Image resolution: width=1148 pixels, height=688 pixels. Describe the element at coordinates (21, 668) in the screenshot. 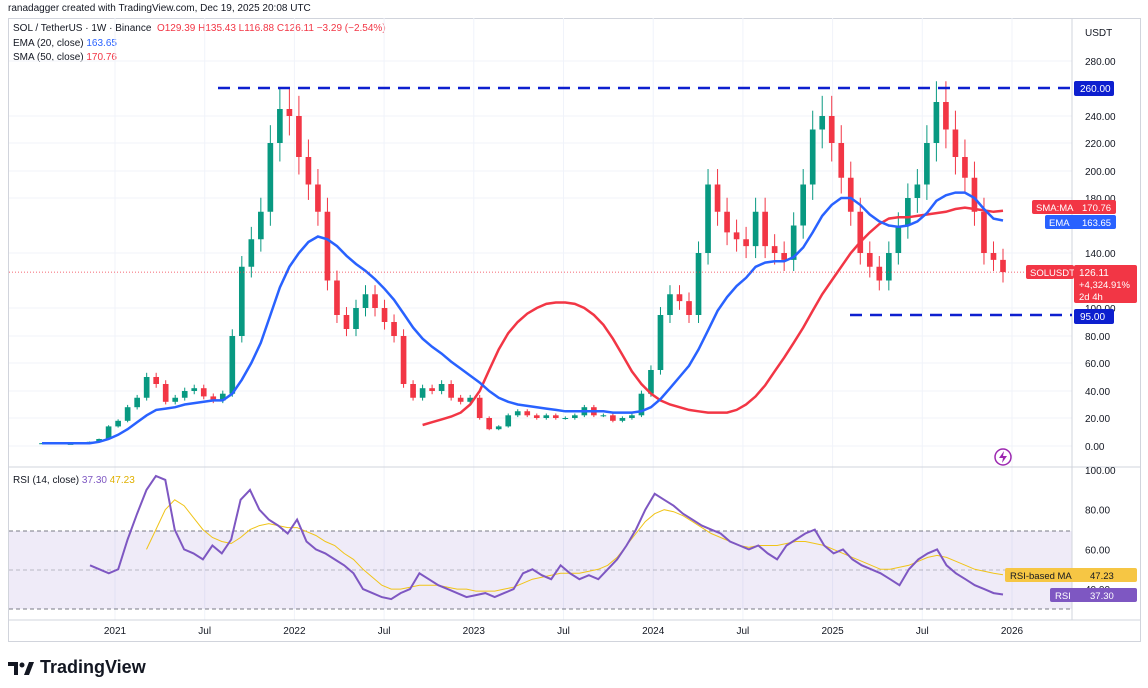

I see `tradingview-logo-icon` at that location.